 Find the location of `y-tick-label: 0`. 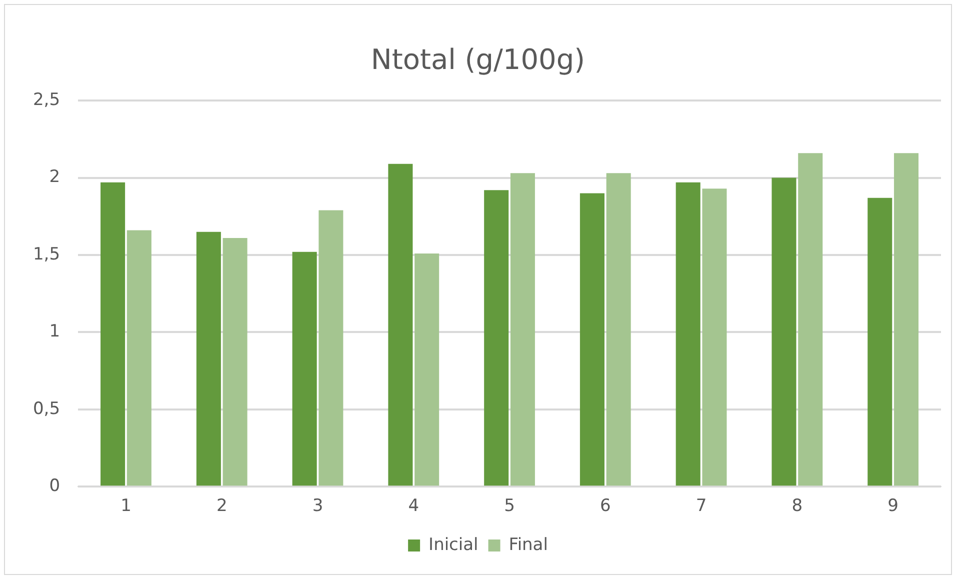

y-tick-label: 0 is located at coordinates (54, 486).